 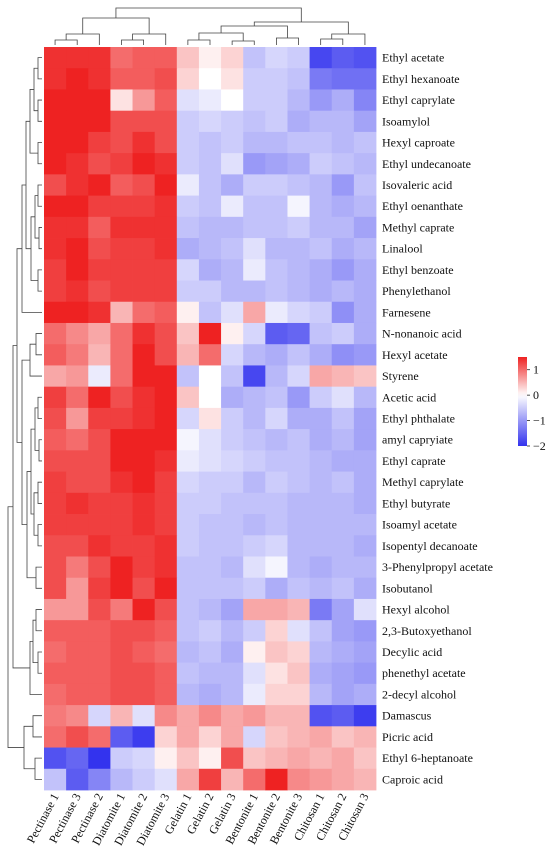 I want to click on row-label: Ethyl caprate, so click(x=414, y=461).